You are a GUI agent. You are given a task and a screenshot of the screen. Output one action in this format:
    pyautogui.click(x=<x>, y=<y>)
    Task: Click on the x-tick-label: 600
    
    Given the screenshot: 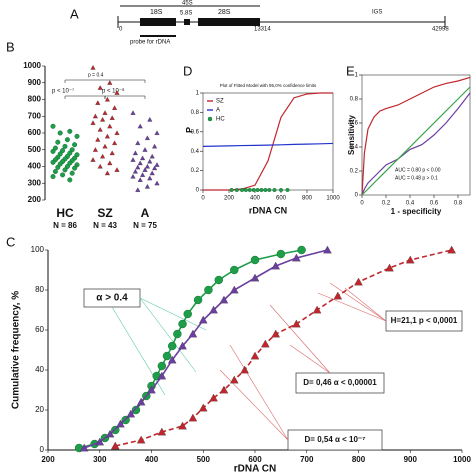 What is the action you would take?
    pyautogui.click(x=281, y=199)
    